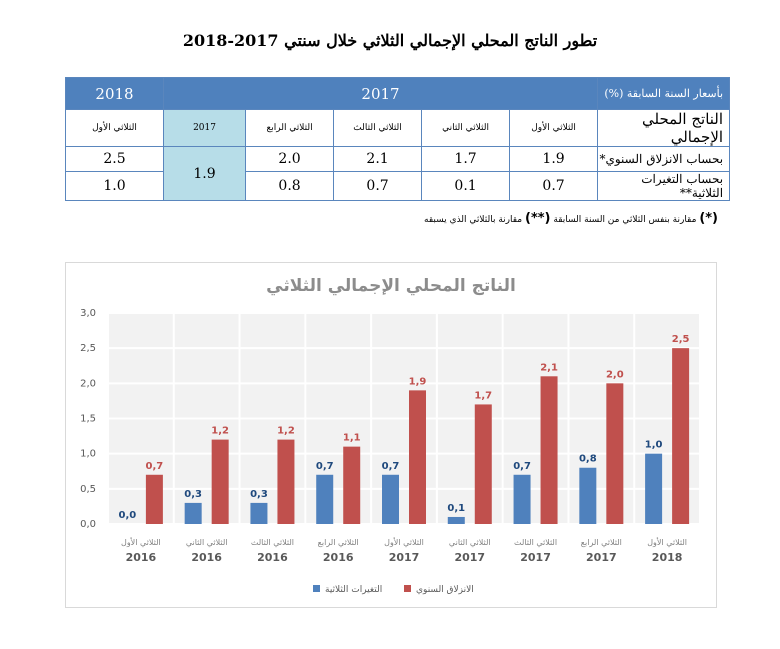 The height and width of the screenshot is (649, 780). I want to click on y-tick-label: 0,5, so click(88, 489).